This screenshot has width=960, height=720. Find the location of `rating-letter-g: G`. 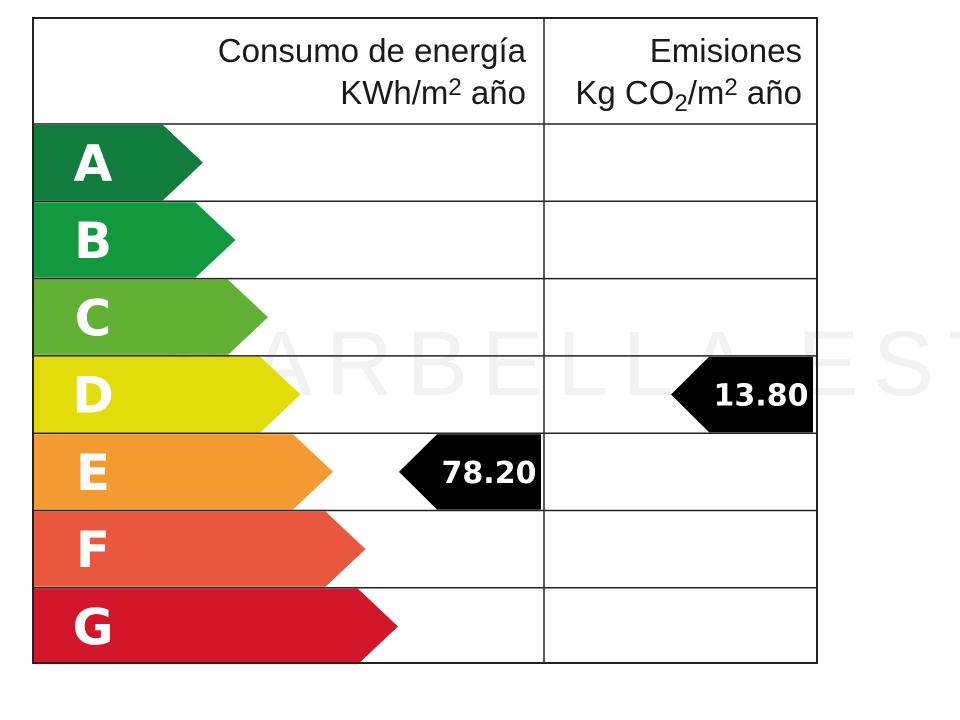

rating-letter-g: G is located at coordinates (92, 627).